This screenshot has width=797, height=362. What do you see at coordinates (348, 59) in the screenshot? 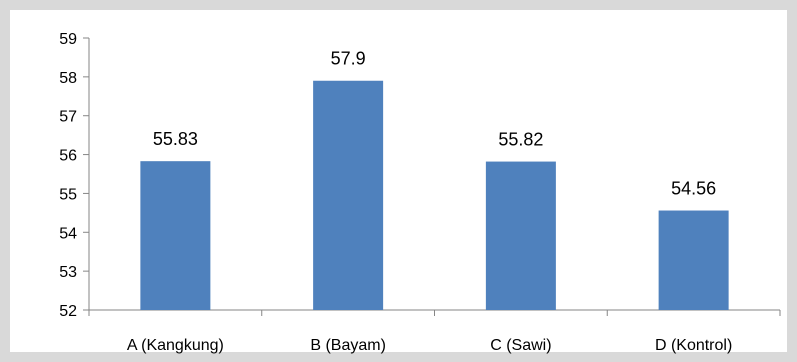
I see `data-label-1: 57.9` at bounding box center [348, 59].